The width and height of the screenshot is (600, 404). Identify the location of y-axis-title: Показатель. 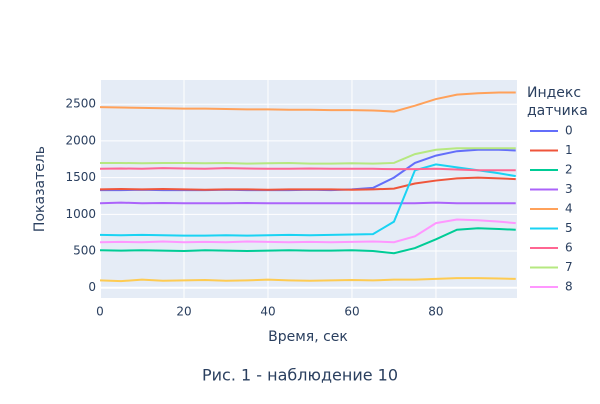
(40, 189).